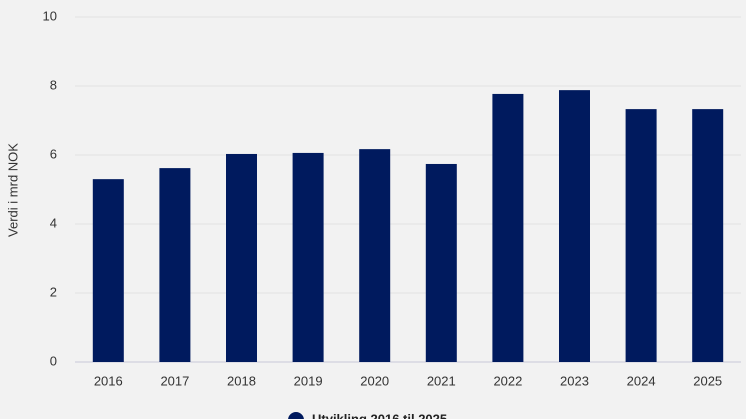  What do you see at coordinates (50, 15) in the screenshot?
I see `y-tick-label: 10` at bounding box center [50, 15].